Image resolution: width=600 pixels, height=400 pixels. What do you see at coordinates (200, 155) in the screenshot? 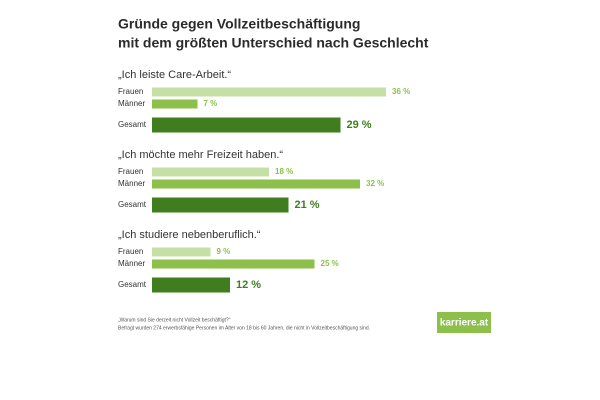
I see `group-label: „Ich möchte mehr Freizeit haben.“` at bounding box center [200, 155].